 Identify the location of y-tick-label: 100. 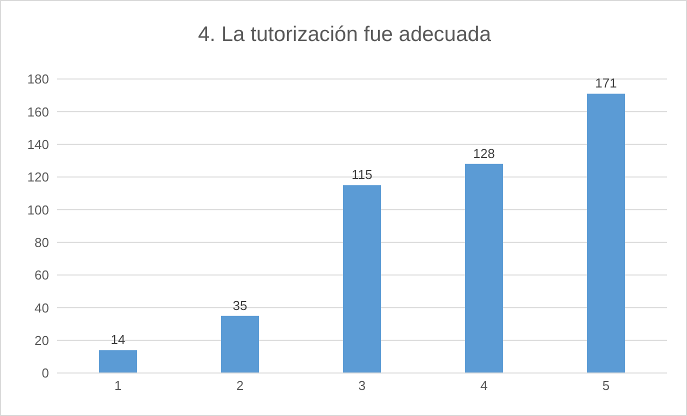
(38, 210).